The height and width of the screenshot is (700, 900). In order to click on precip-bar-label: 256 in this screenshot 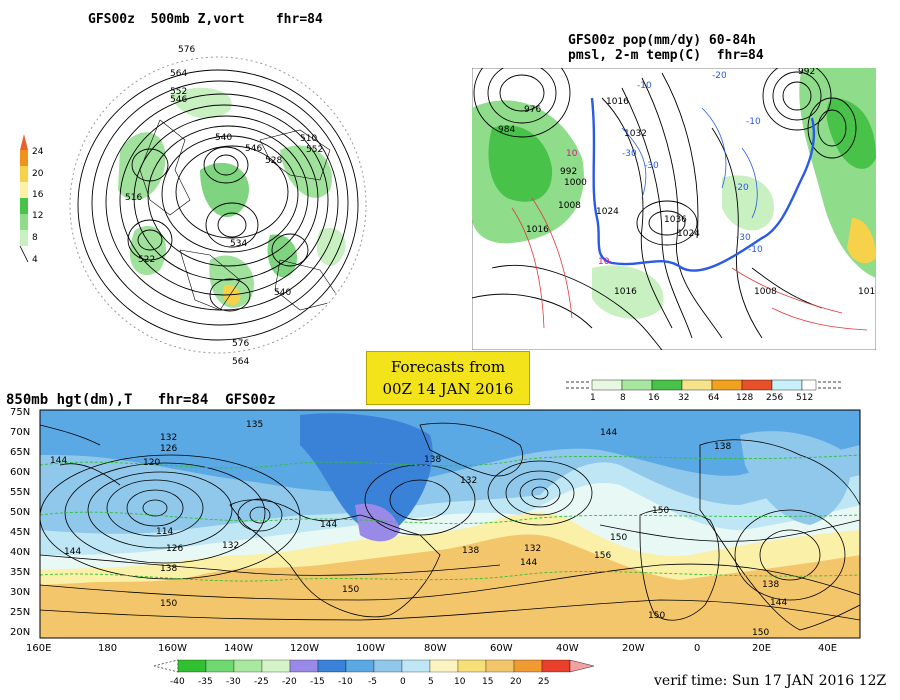, I will do `click(774, 398)`.